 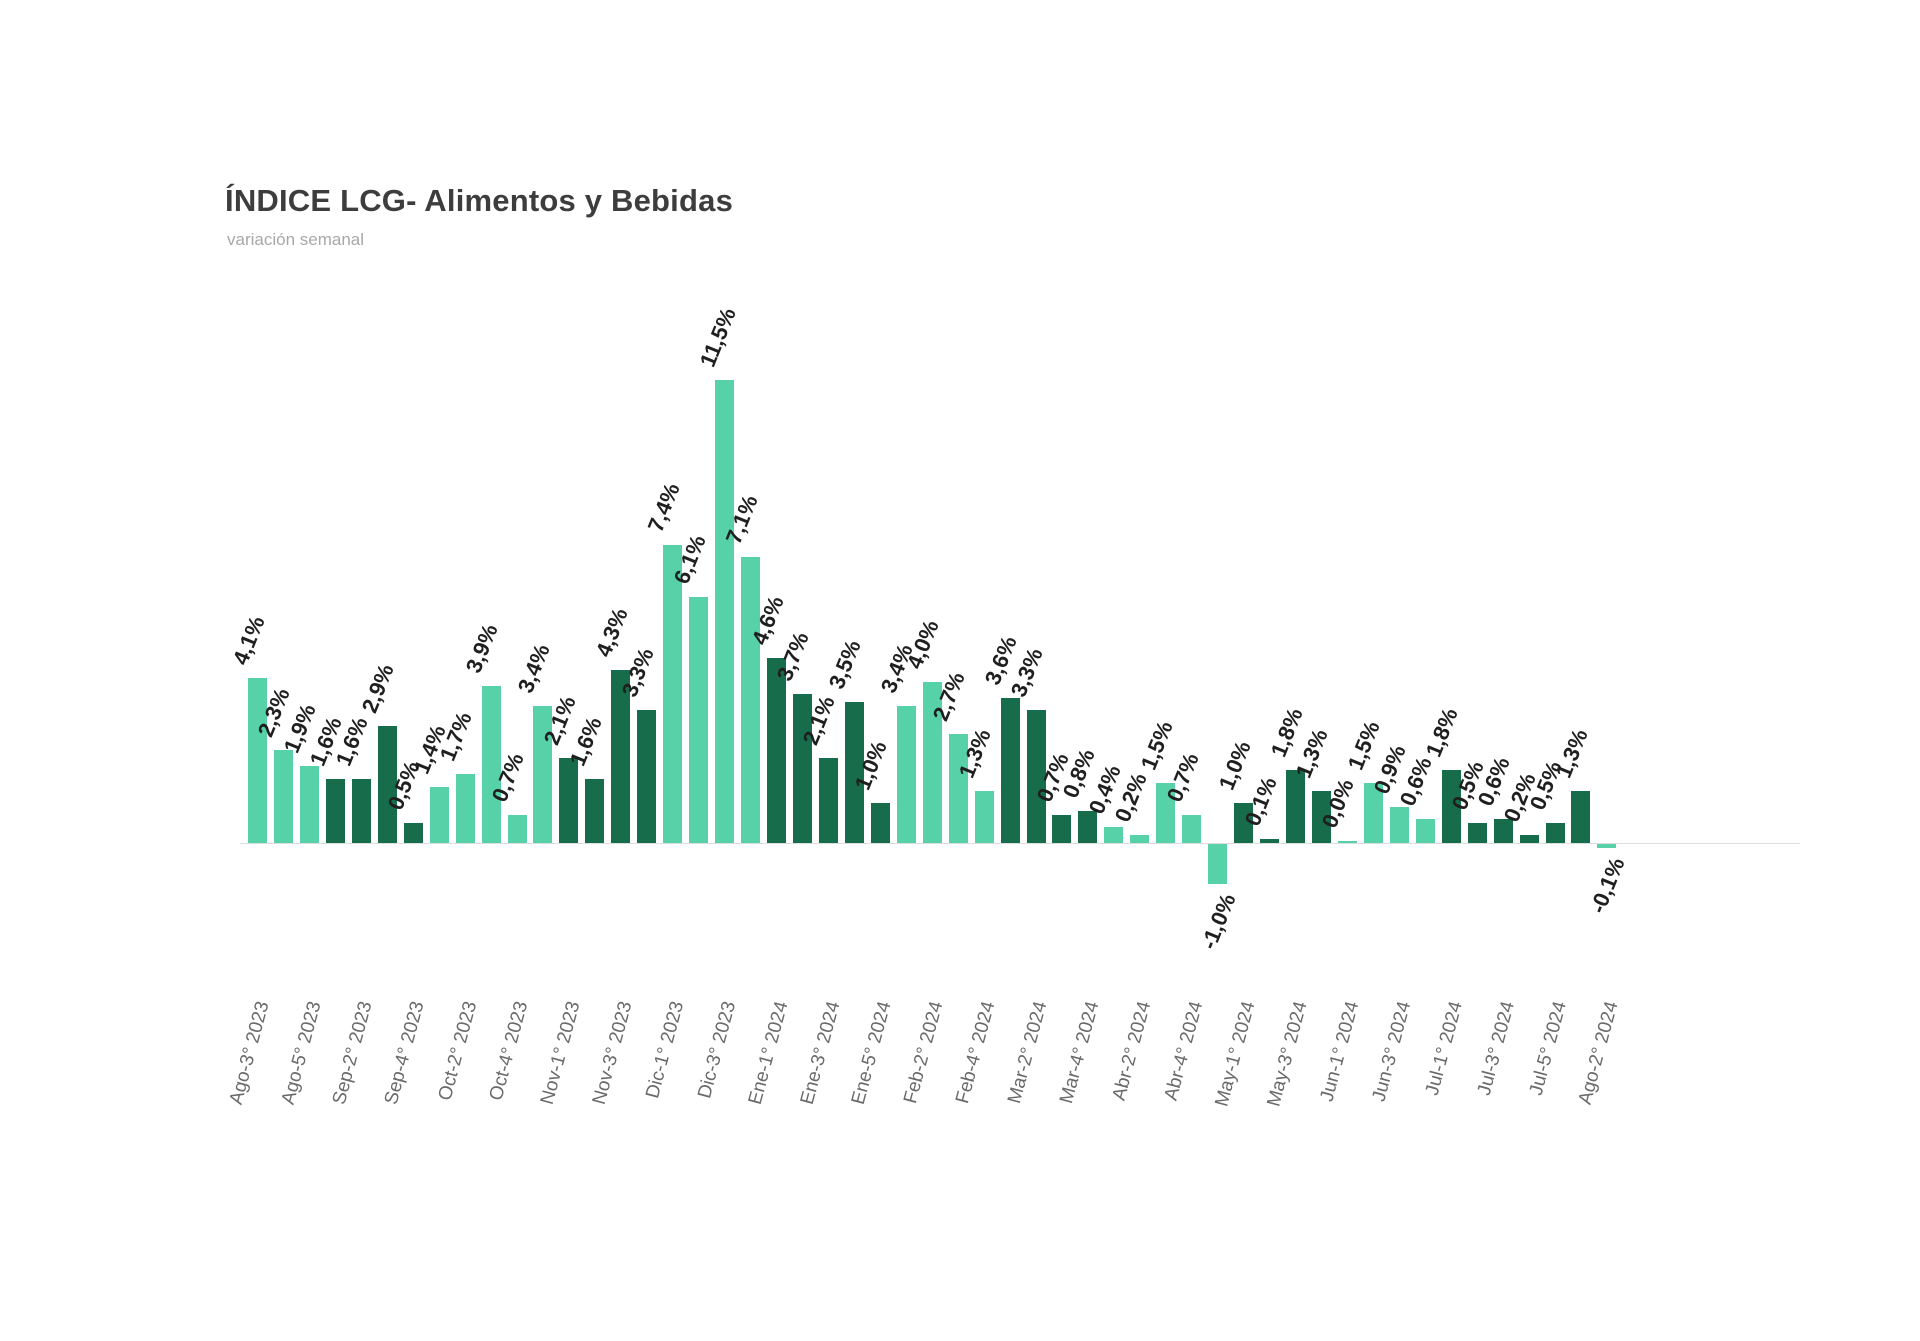 I want to click on x-axis-tick-label: May-1° 2024, so click(x=1235, y=1054).